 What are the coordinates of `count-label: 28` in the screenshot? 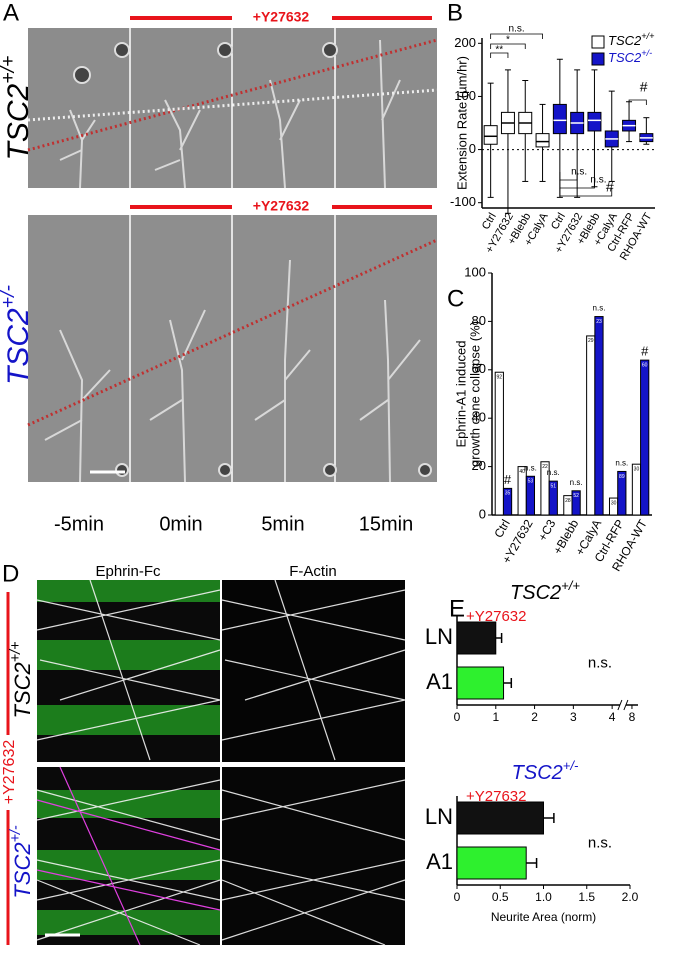 It's located at (568, 501).